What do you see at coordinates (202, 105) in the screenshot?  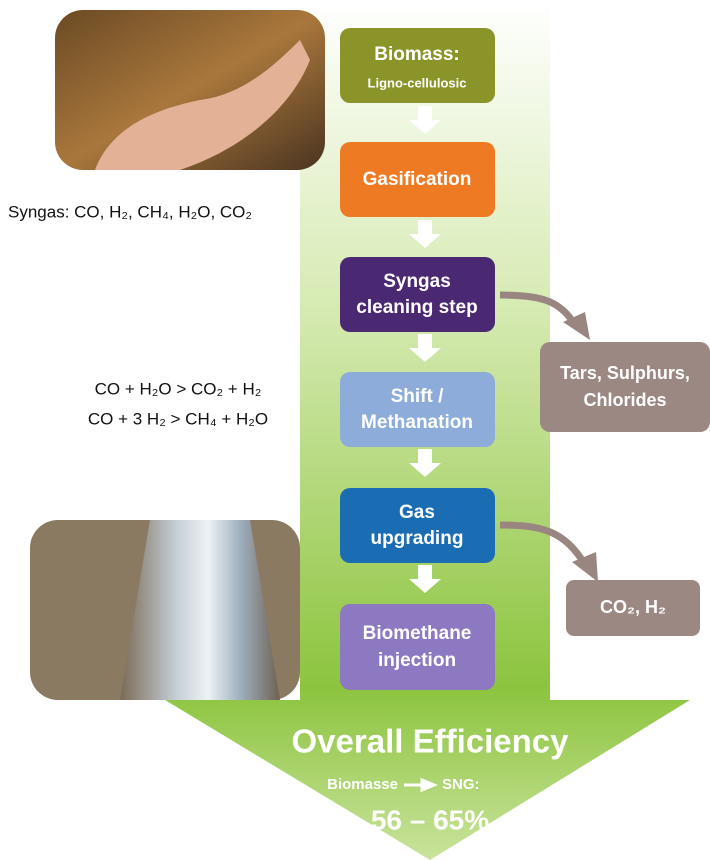 I see `hand` at bounding box center [202, 105].